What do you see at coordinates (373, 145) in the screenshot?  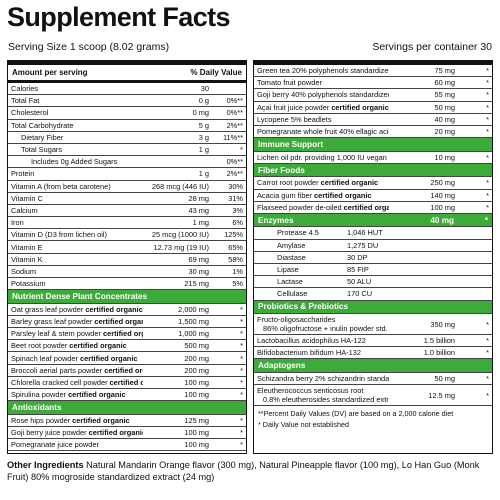 I see `section-header: Immune Support` at bounding box center [373, 145].